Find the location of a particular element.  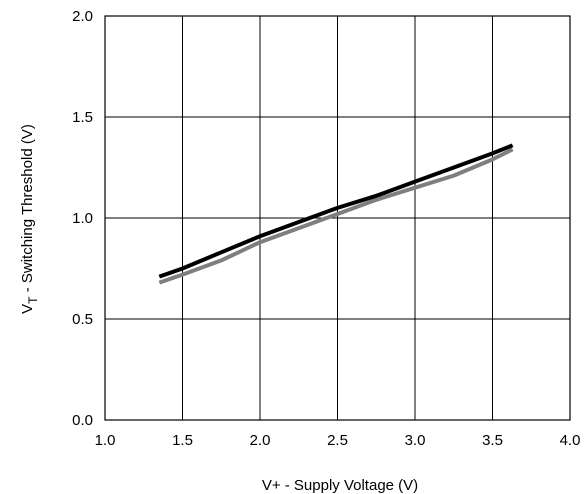

x-tick-label: 4.0 is located at coordinates (570, 440).